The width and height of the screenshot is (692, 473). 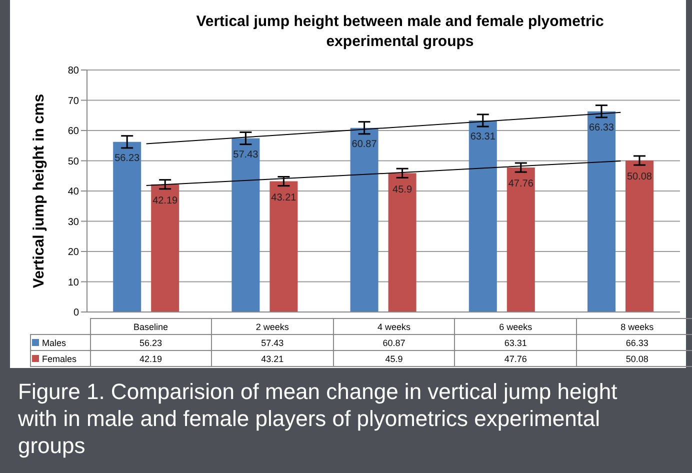 I want to click on y-axis-title: Vertical jump height in cms, so click(x=39, y=191).